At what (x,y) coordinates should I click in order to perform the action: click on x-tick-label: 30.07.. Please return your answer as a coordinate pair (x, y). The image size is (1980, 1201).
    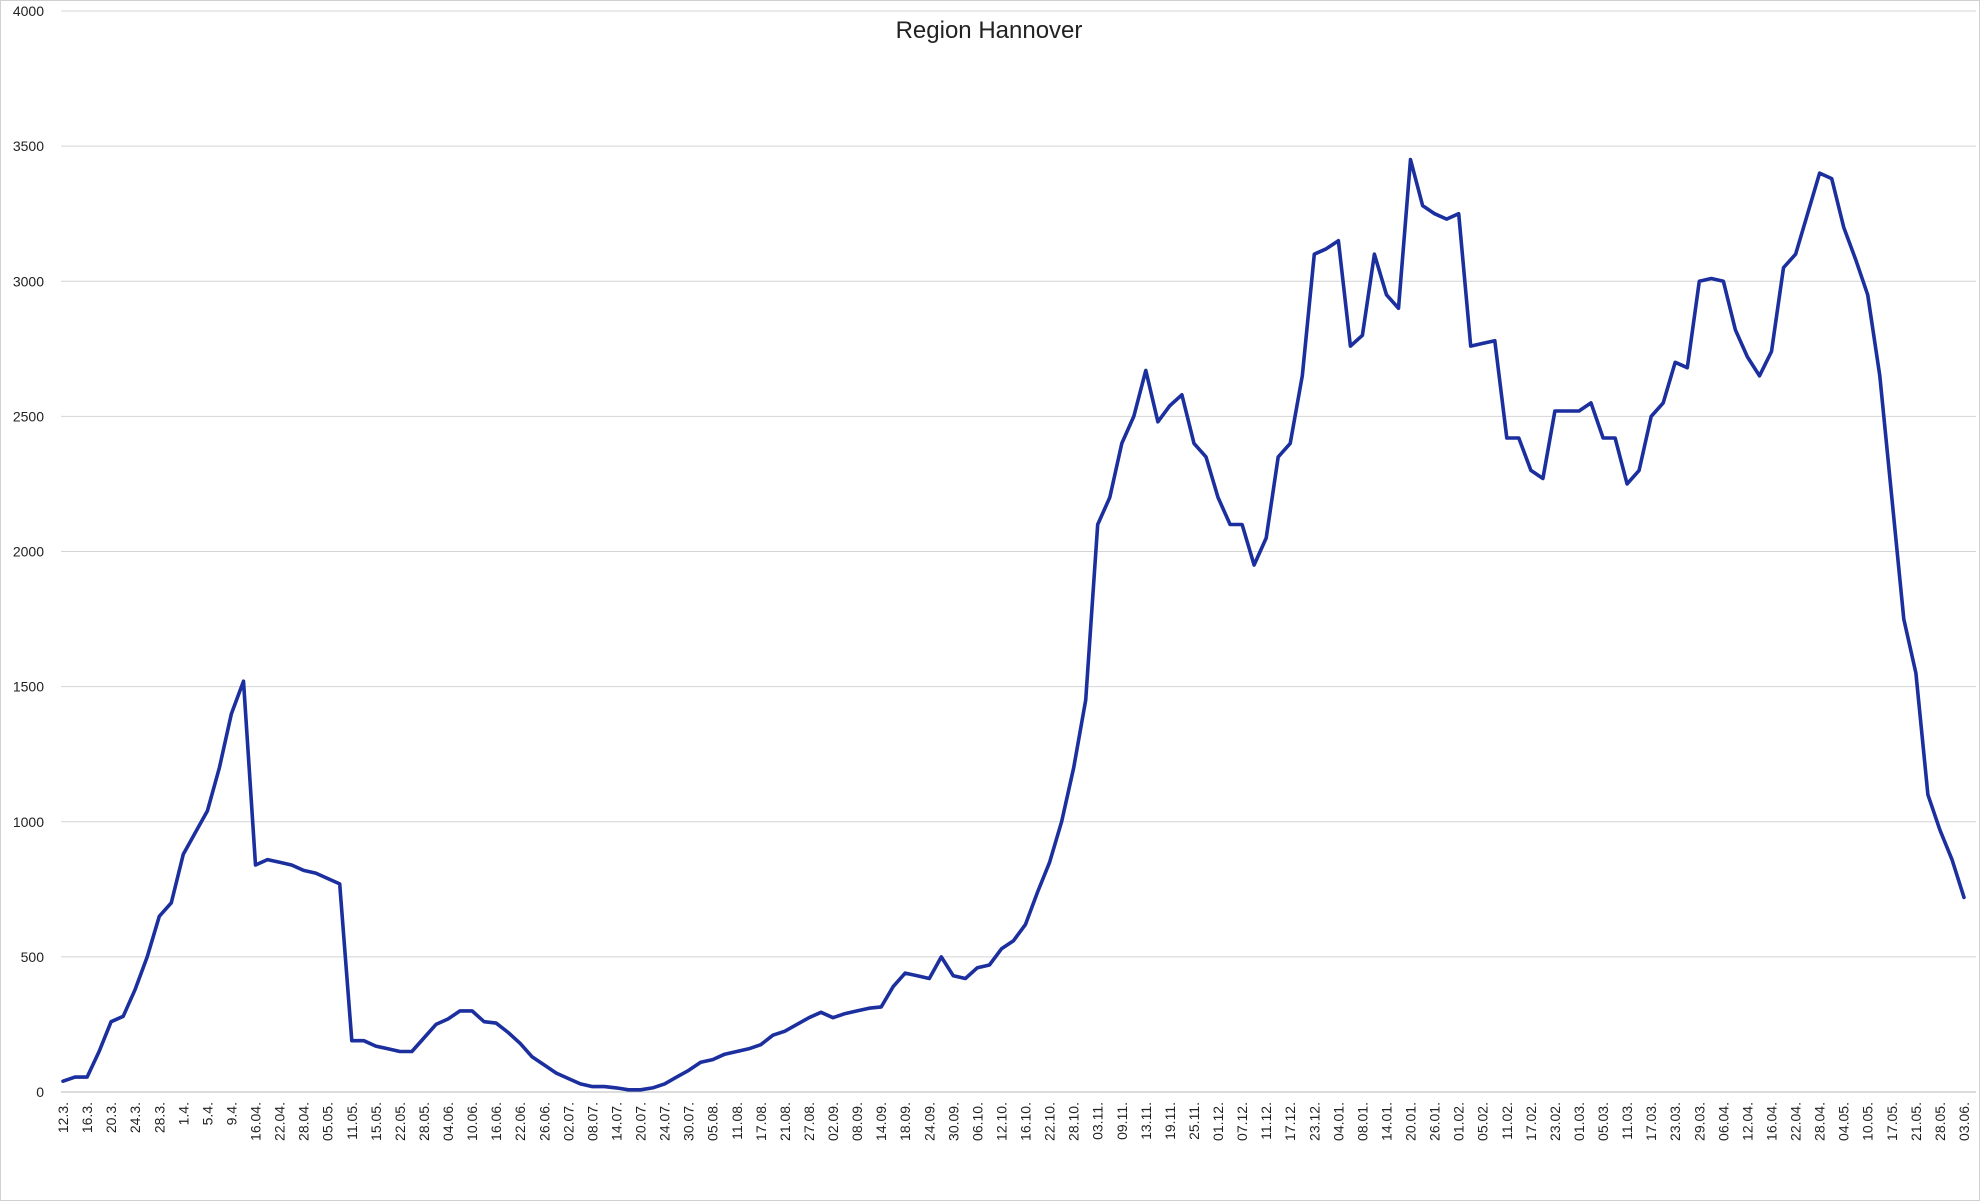
    Looking at the image, I should click on (689, 1121).